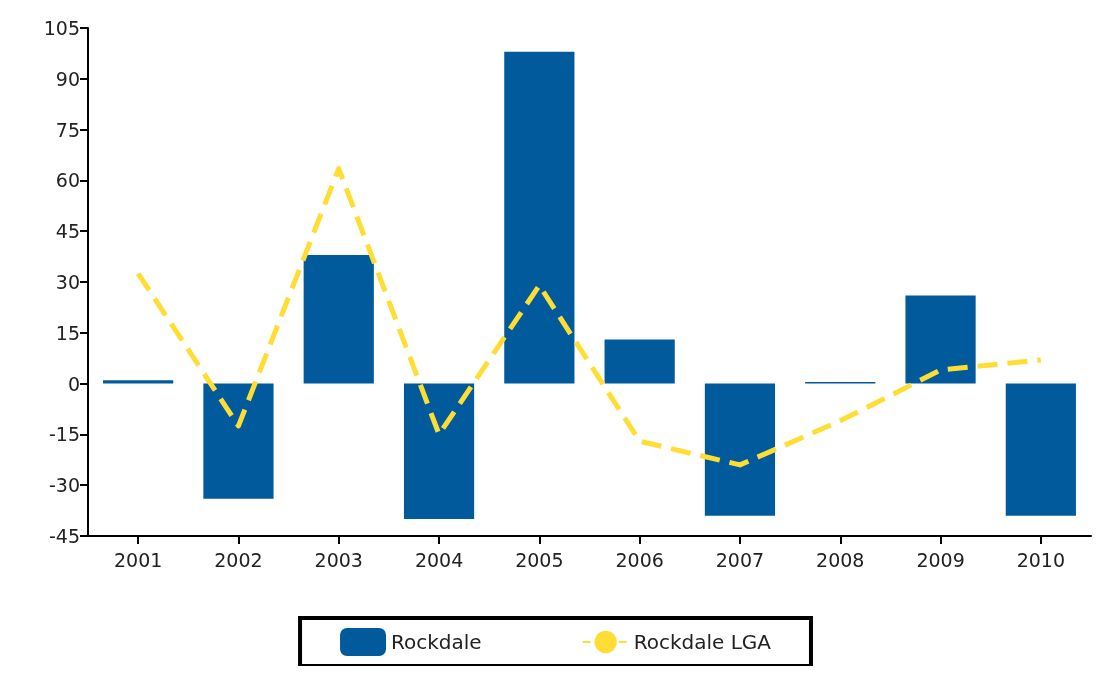 The image size is (1111, 674). I want to click on y-tick-label: 60, so click(67, 180).